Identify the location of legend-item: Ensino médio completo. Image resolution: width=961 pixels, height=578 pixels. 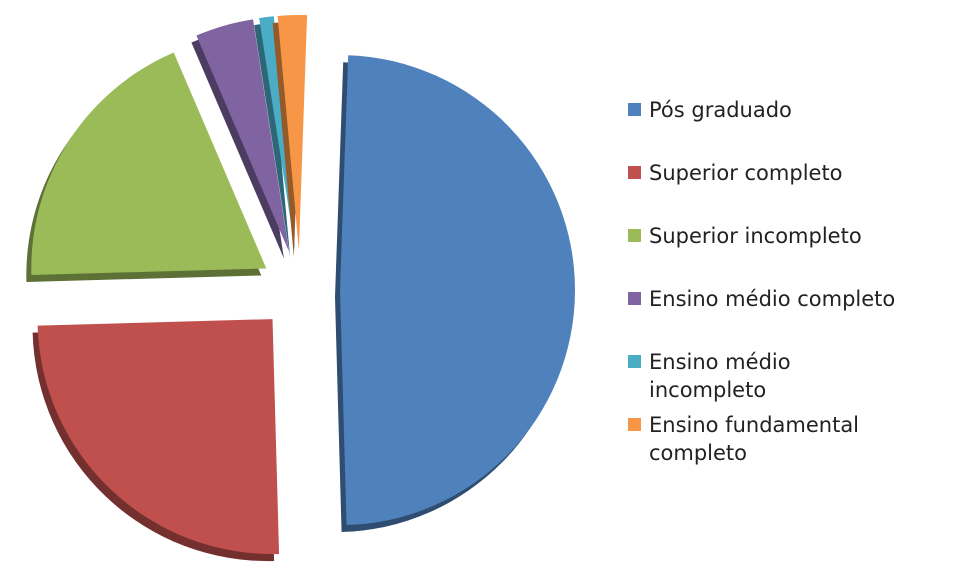
(793, 316).